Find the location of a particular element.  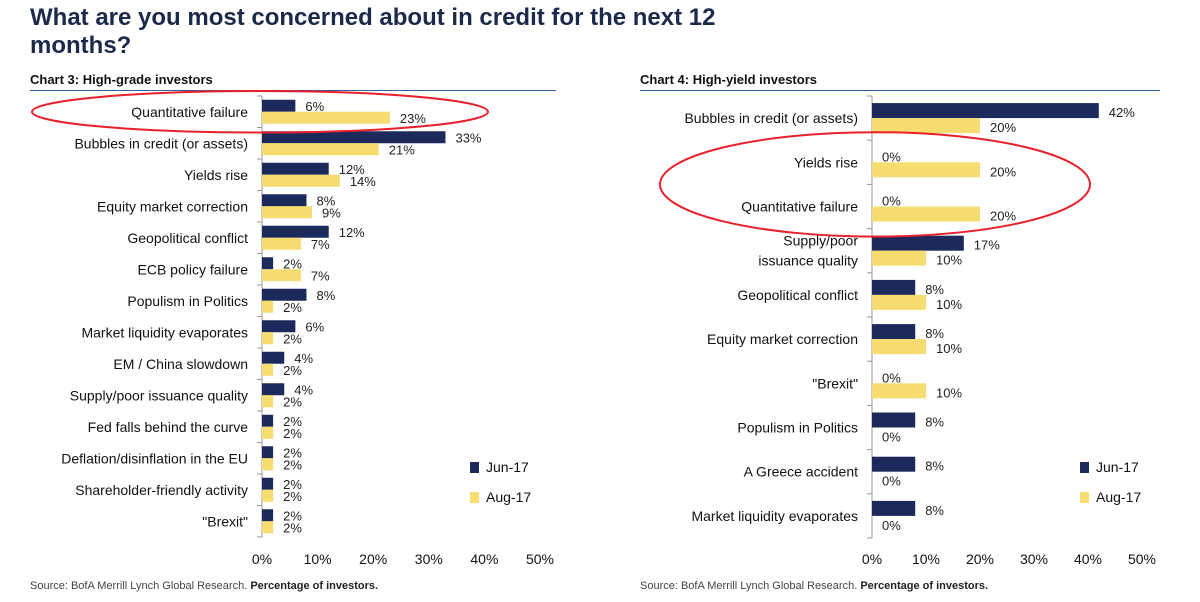

data-label: 42% is located at coordinates (1122, 112).